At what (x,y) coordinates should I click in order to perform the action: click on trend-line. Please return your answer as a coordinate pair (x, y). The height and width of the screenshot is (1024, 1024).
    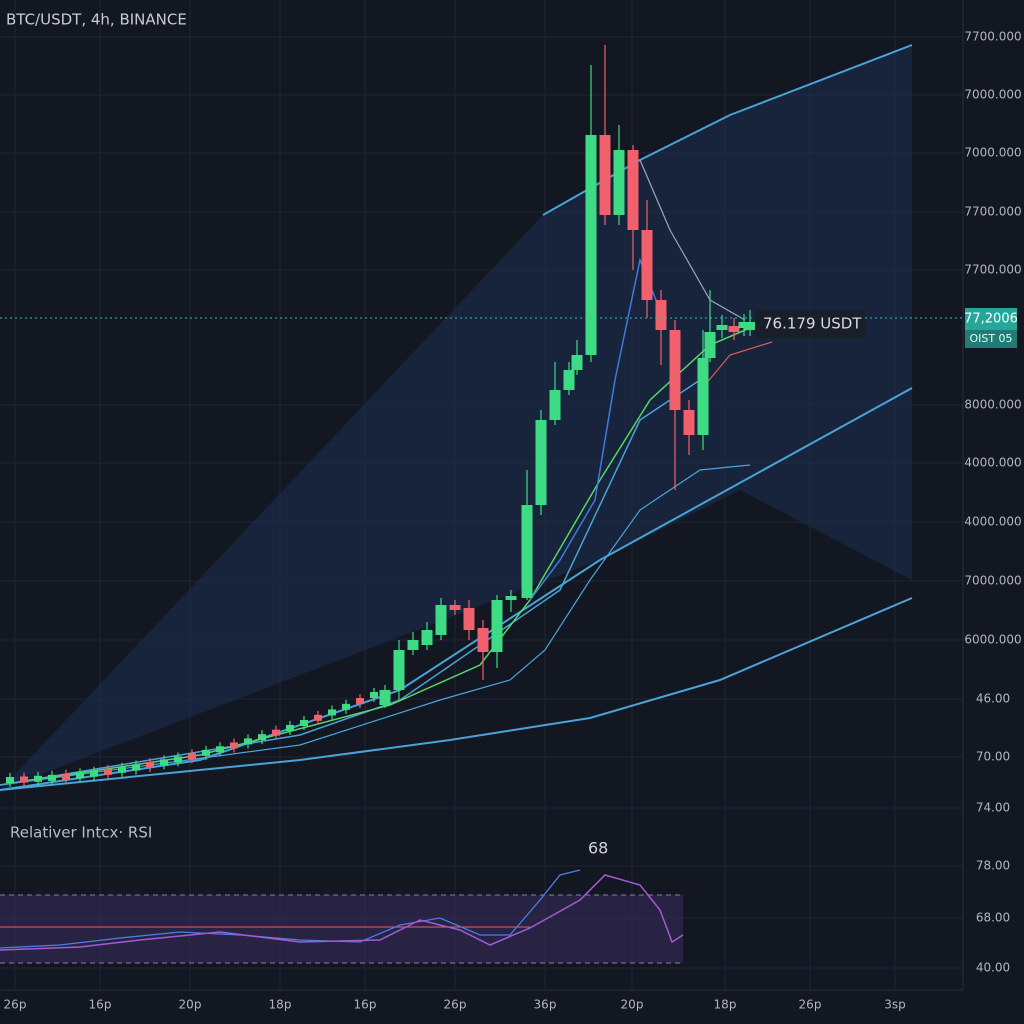
    Looking at the image, I should click on (692, 240).